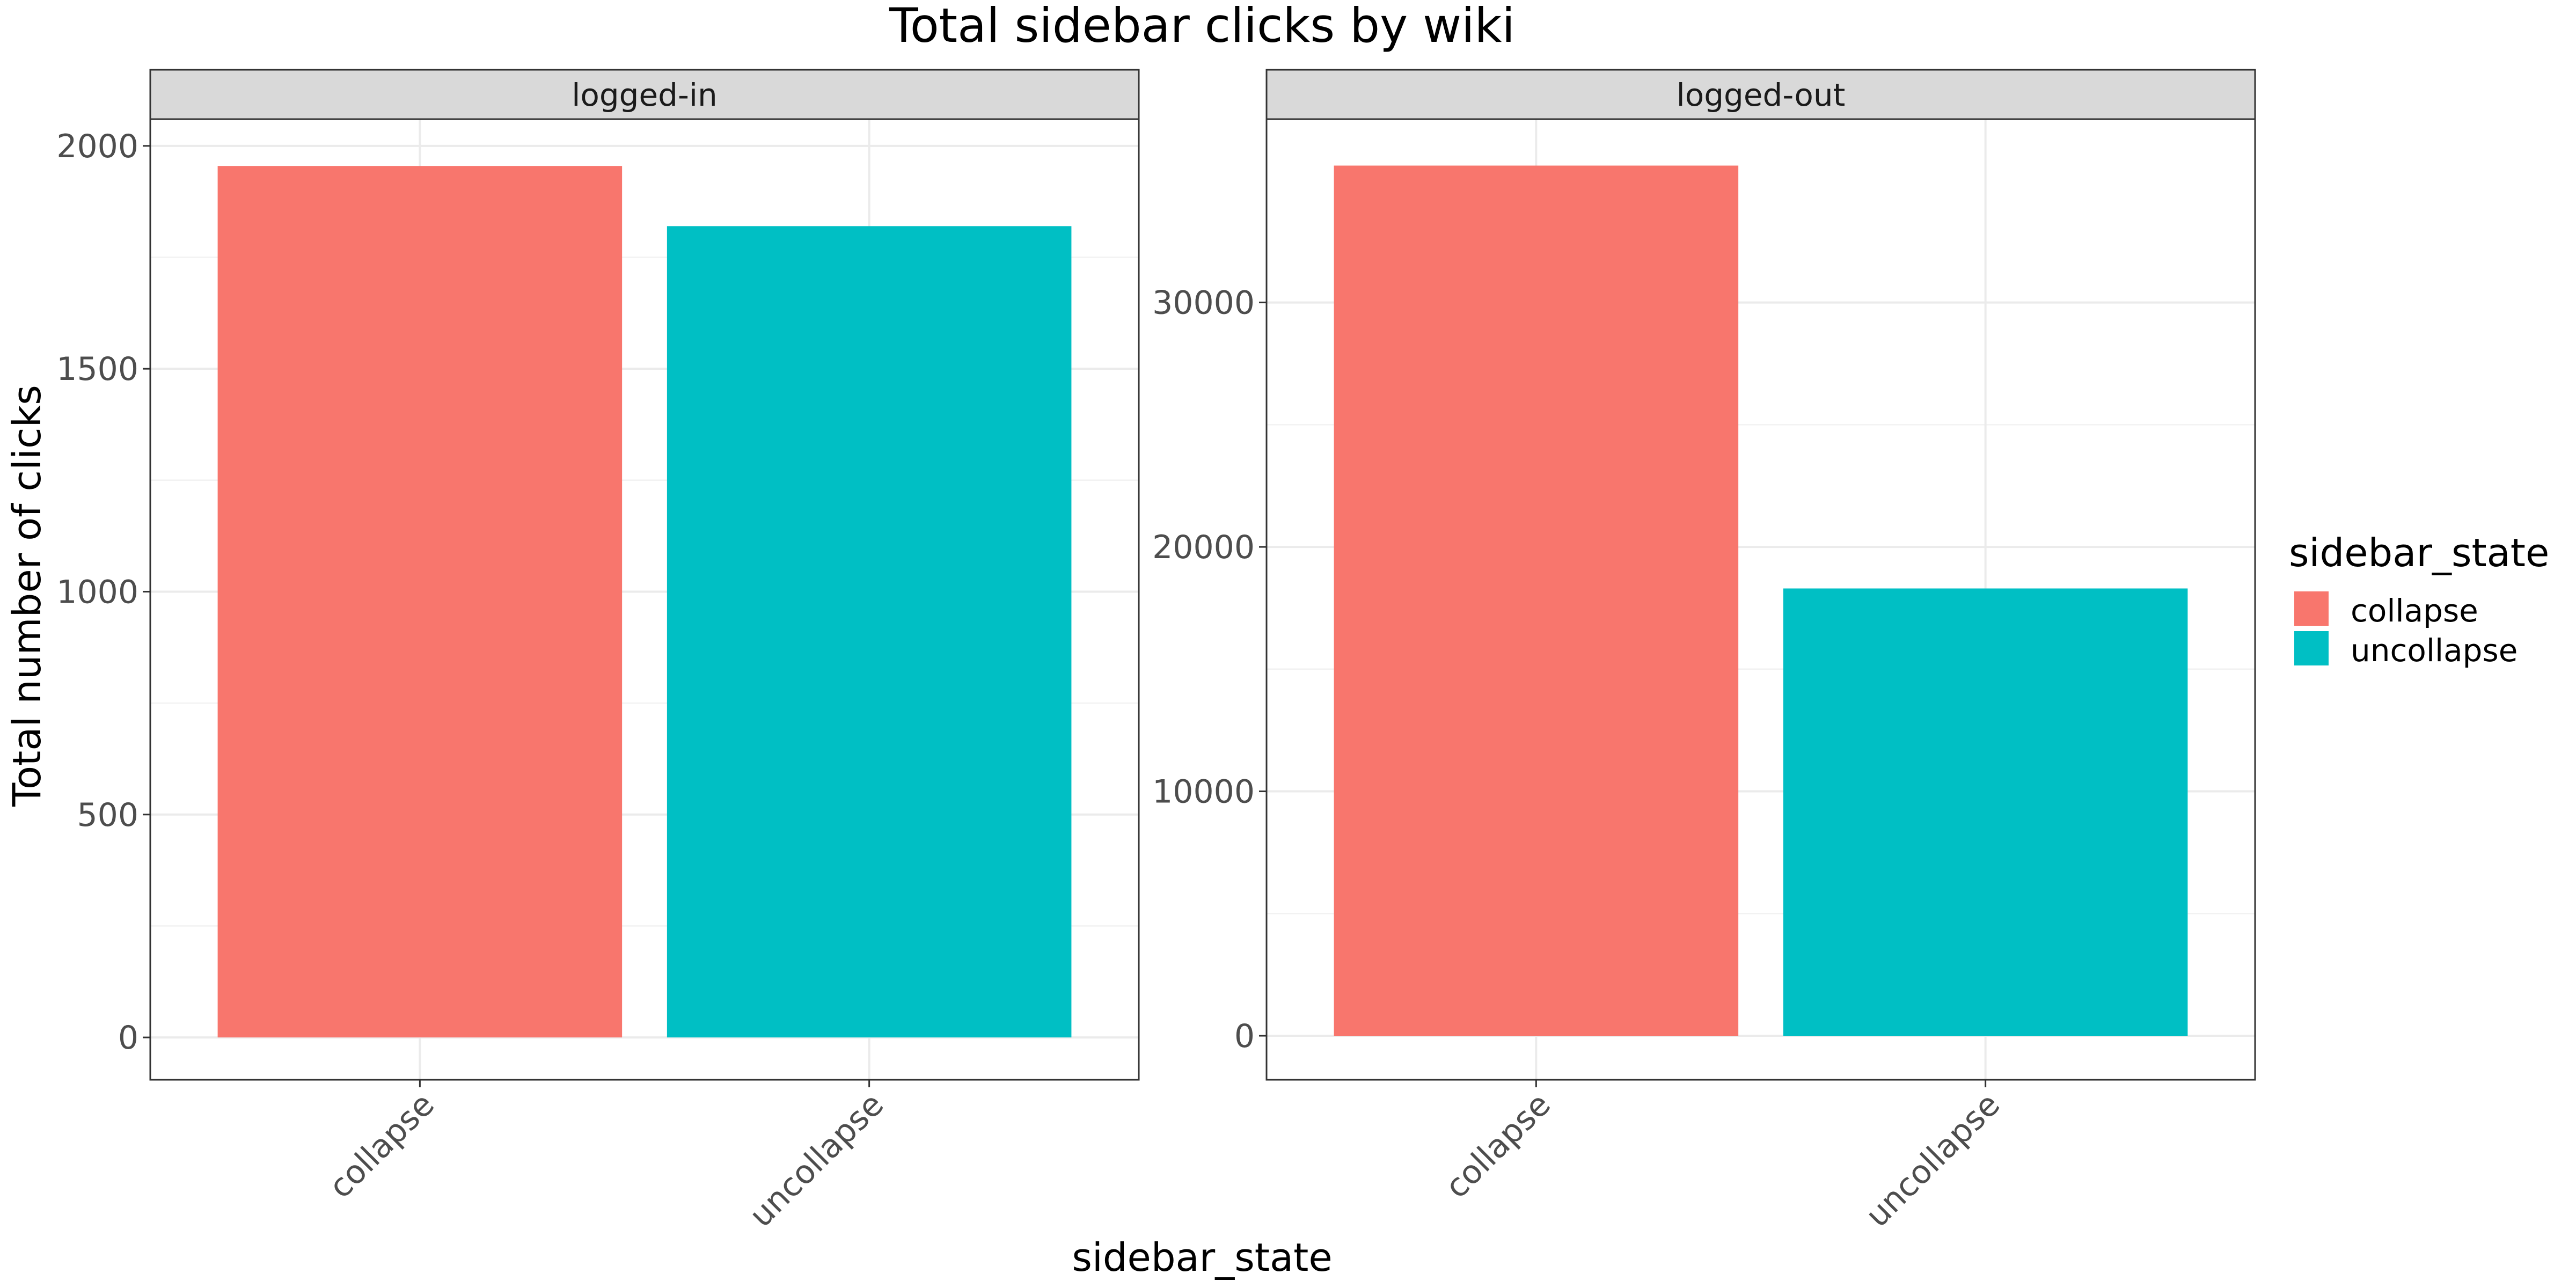 The image size is (2576, 1288). What do you see at coordinates (869, 632) in the screenshot?
I see `bar-logged-in-uncollapse` at bounding box center [869, 632].